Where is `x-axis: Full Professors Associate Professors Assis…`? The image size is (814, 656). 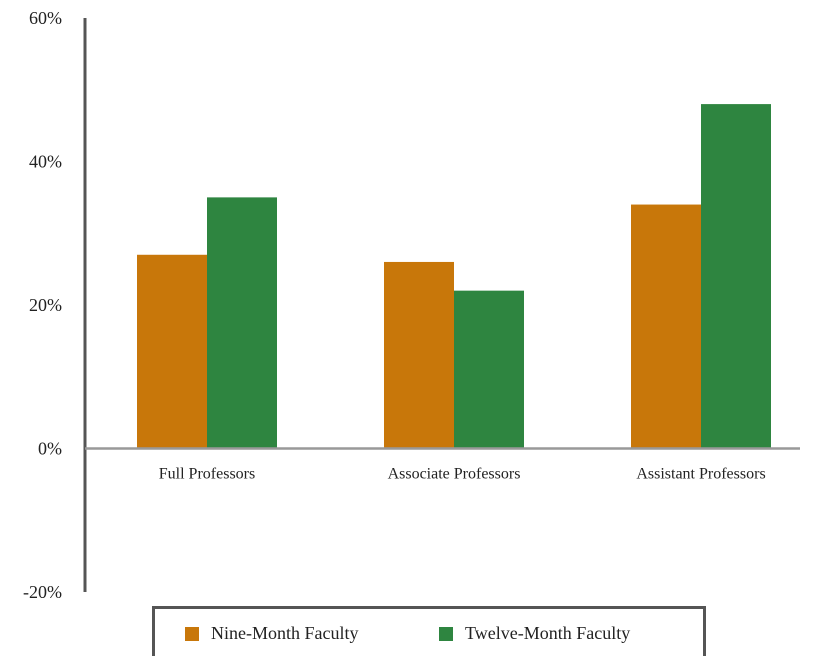 x-axis: Full Professors Associate Professors Assis… is located at coordinates (442, 465).